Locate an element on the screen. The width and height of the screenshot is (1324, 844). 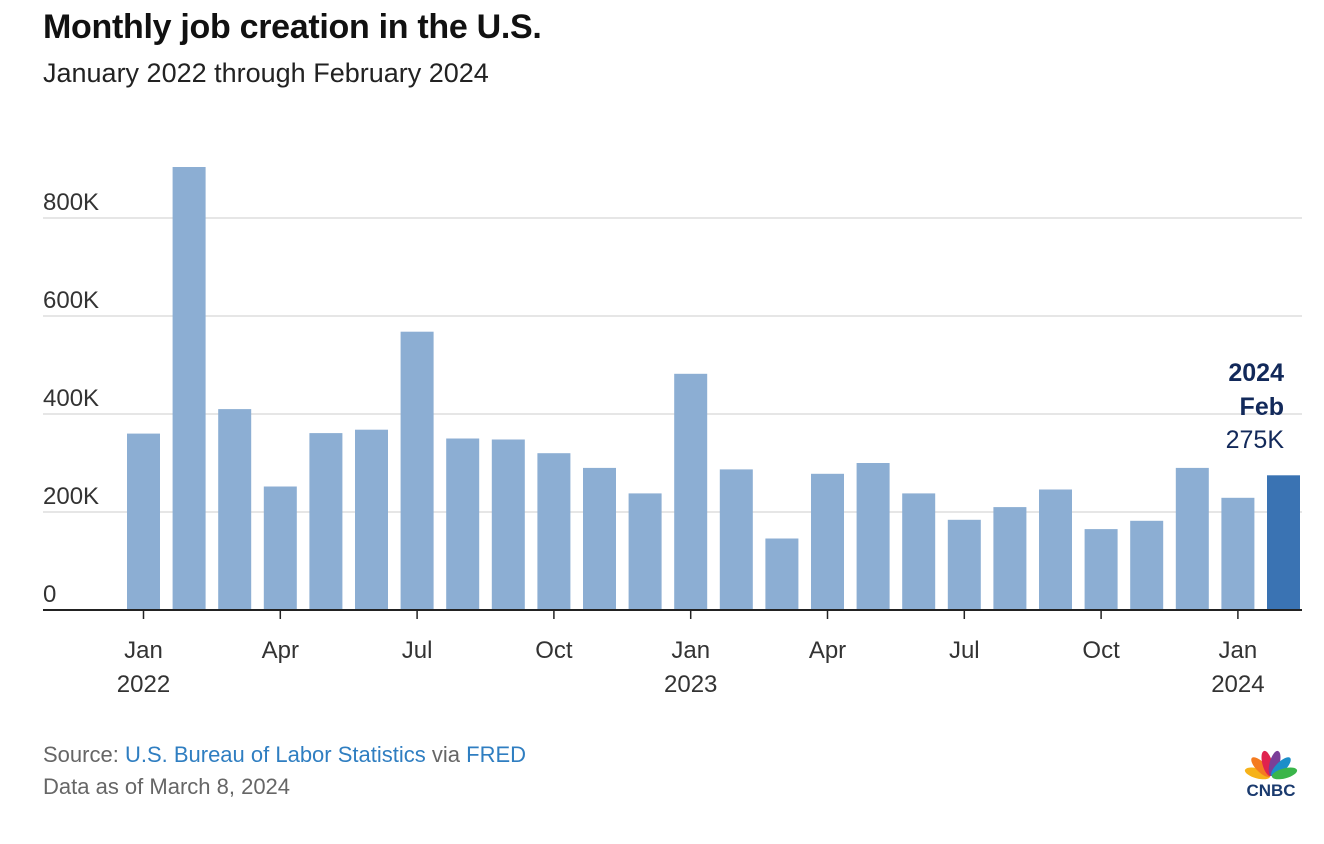
y-tick-label: 0 is located at coordinates (49, 594).